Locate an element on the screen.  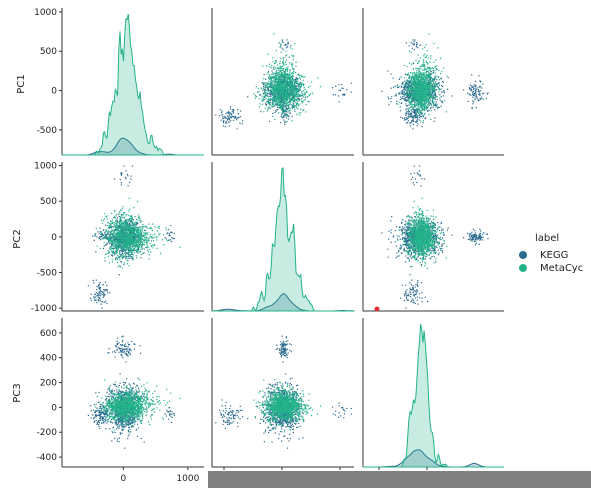
panel-PC1-vs-PC1 is located at coordinates (132, 82).